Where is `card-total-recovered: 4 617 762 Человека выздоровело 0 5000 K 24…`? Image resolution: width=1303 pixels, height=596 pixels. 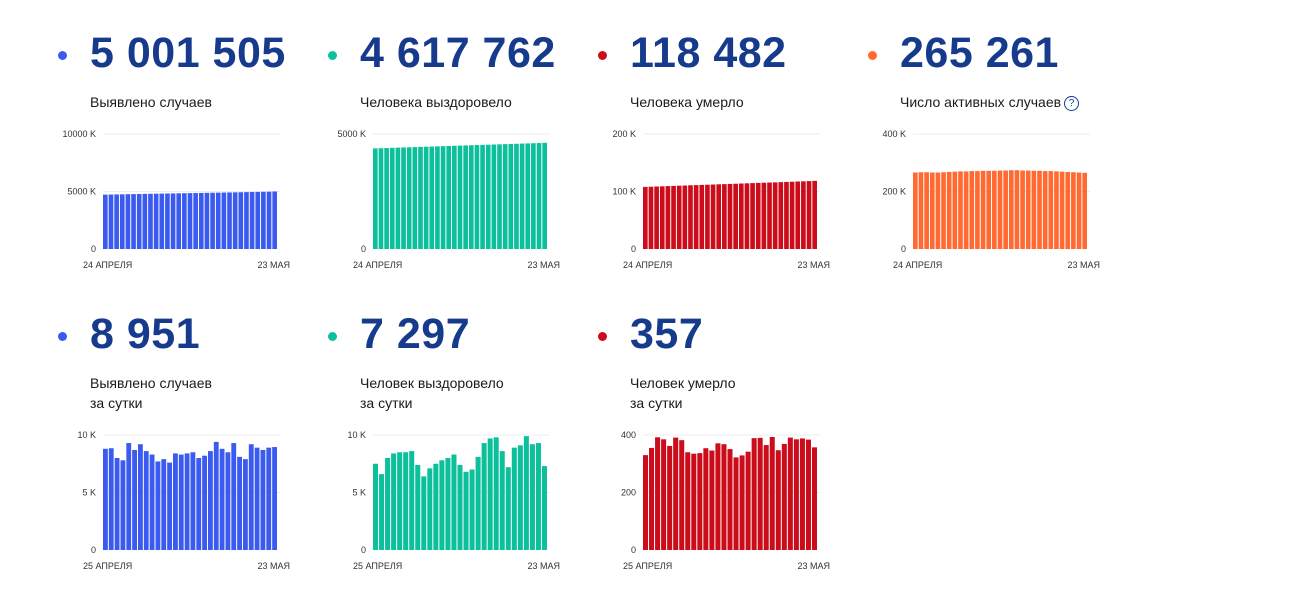 card-total-recovered: 4 617 762 Человека выздоровело 0 5000 K 24… is located at coordinates (453, 166).